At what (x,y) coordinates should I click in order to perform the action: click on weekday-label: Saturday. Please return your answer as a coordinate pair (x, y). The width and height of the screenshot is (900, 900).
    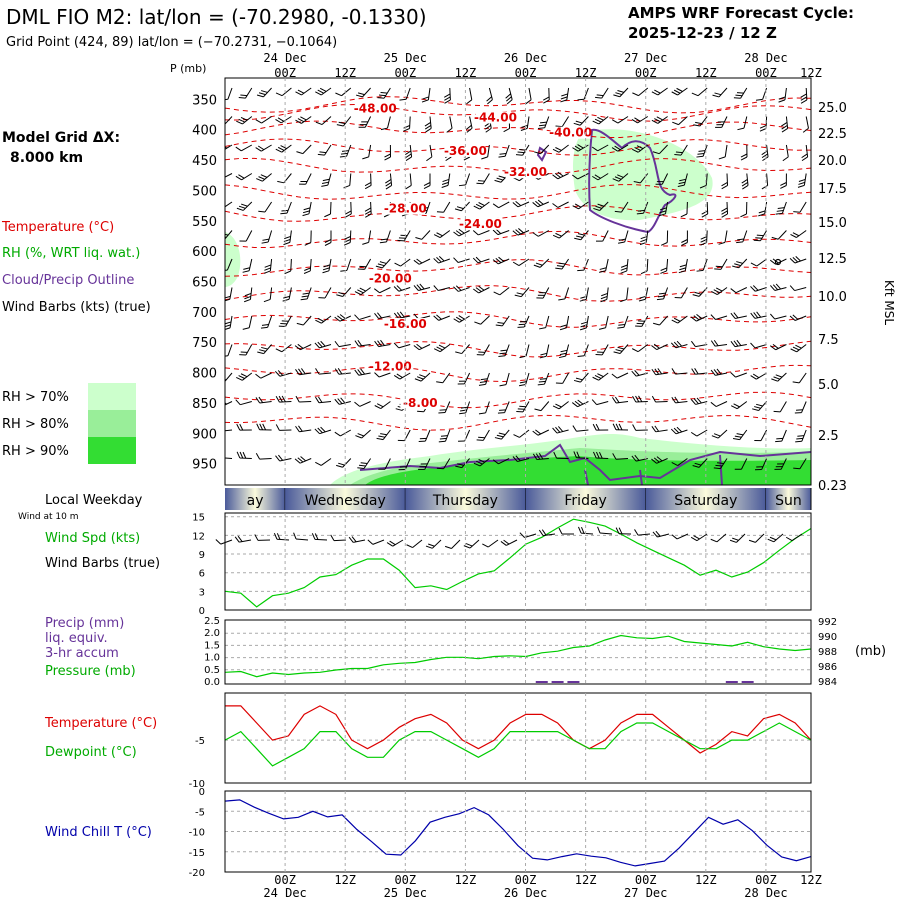
    Looking at the image, I should click on (705, 501).